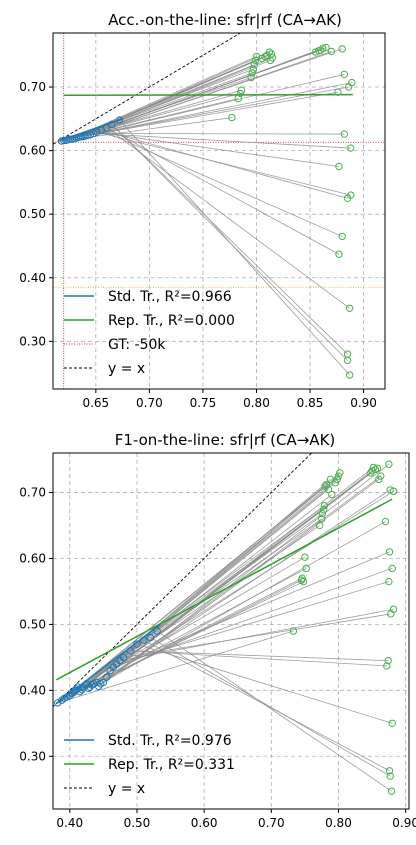 Image resolution: width=416 pixels, height=845 pixels. I want to click on chart-title: Acc.-on-the-line: sfr|rf (CA→AK), so click(225, 20).